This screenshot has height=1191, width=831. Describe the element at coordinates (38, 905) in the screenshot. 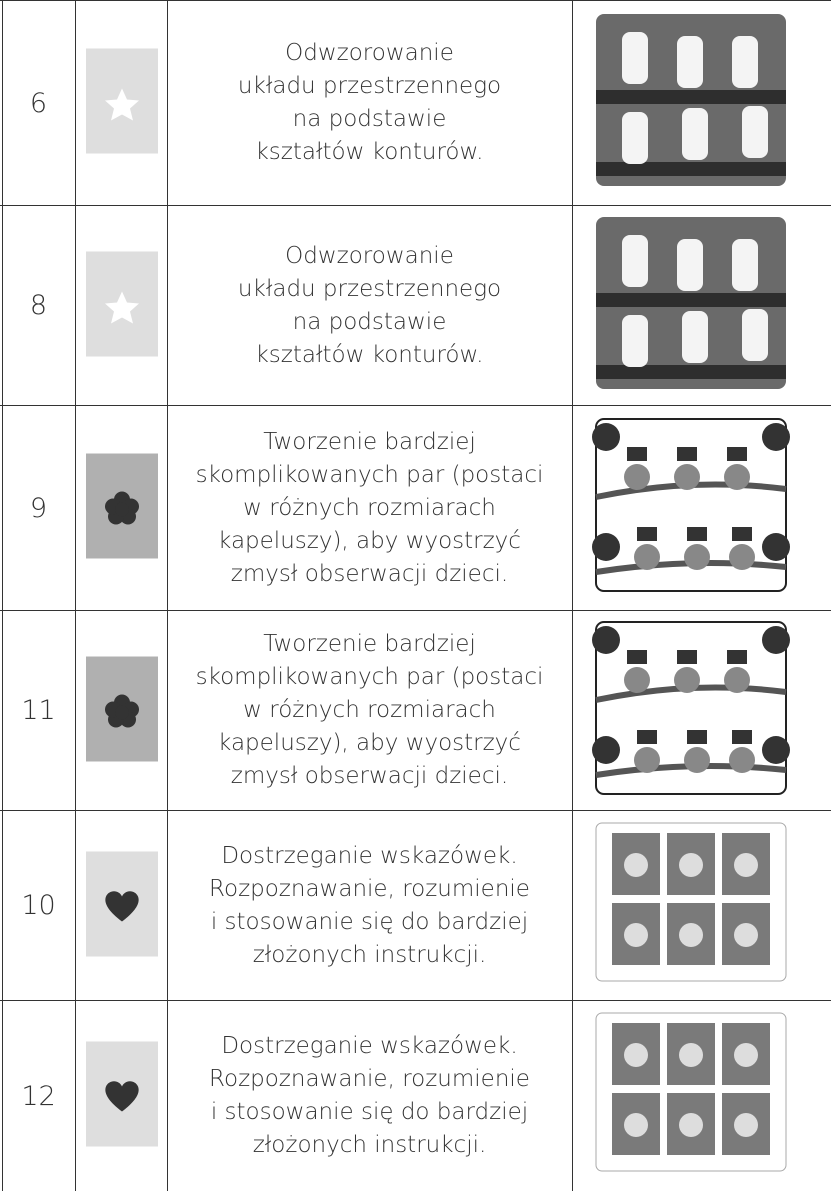

I see `row-number: 10` at that location.